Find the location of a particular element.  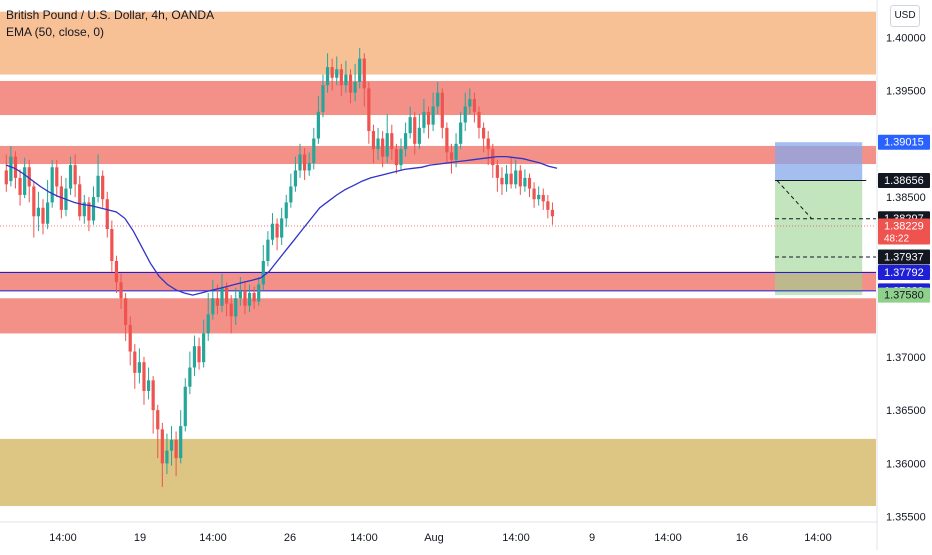

price-tick-label: 1.38500 is located at coordinates (906, 198).